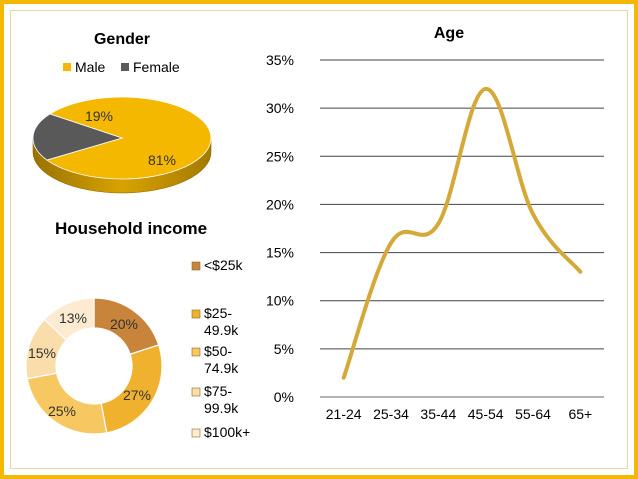 This screenshot has height=479, width=638. Describe the element at coordinates (280, 156) in the screenshot. I see `y-tick-label: 25%` at that location.